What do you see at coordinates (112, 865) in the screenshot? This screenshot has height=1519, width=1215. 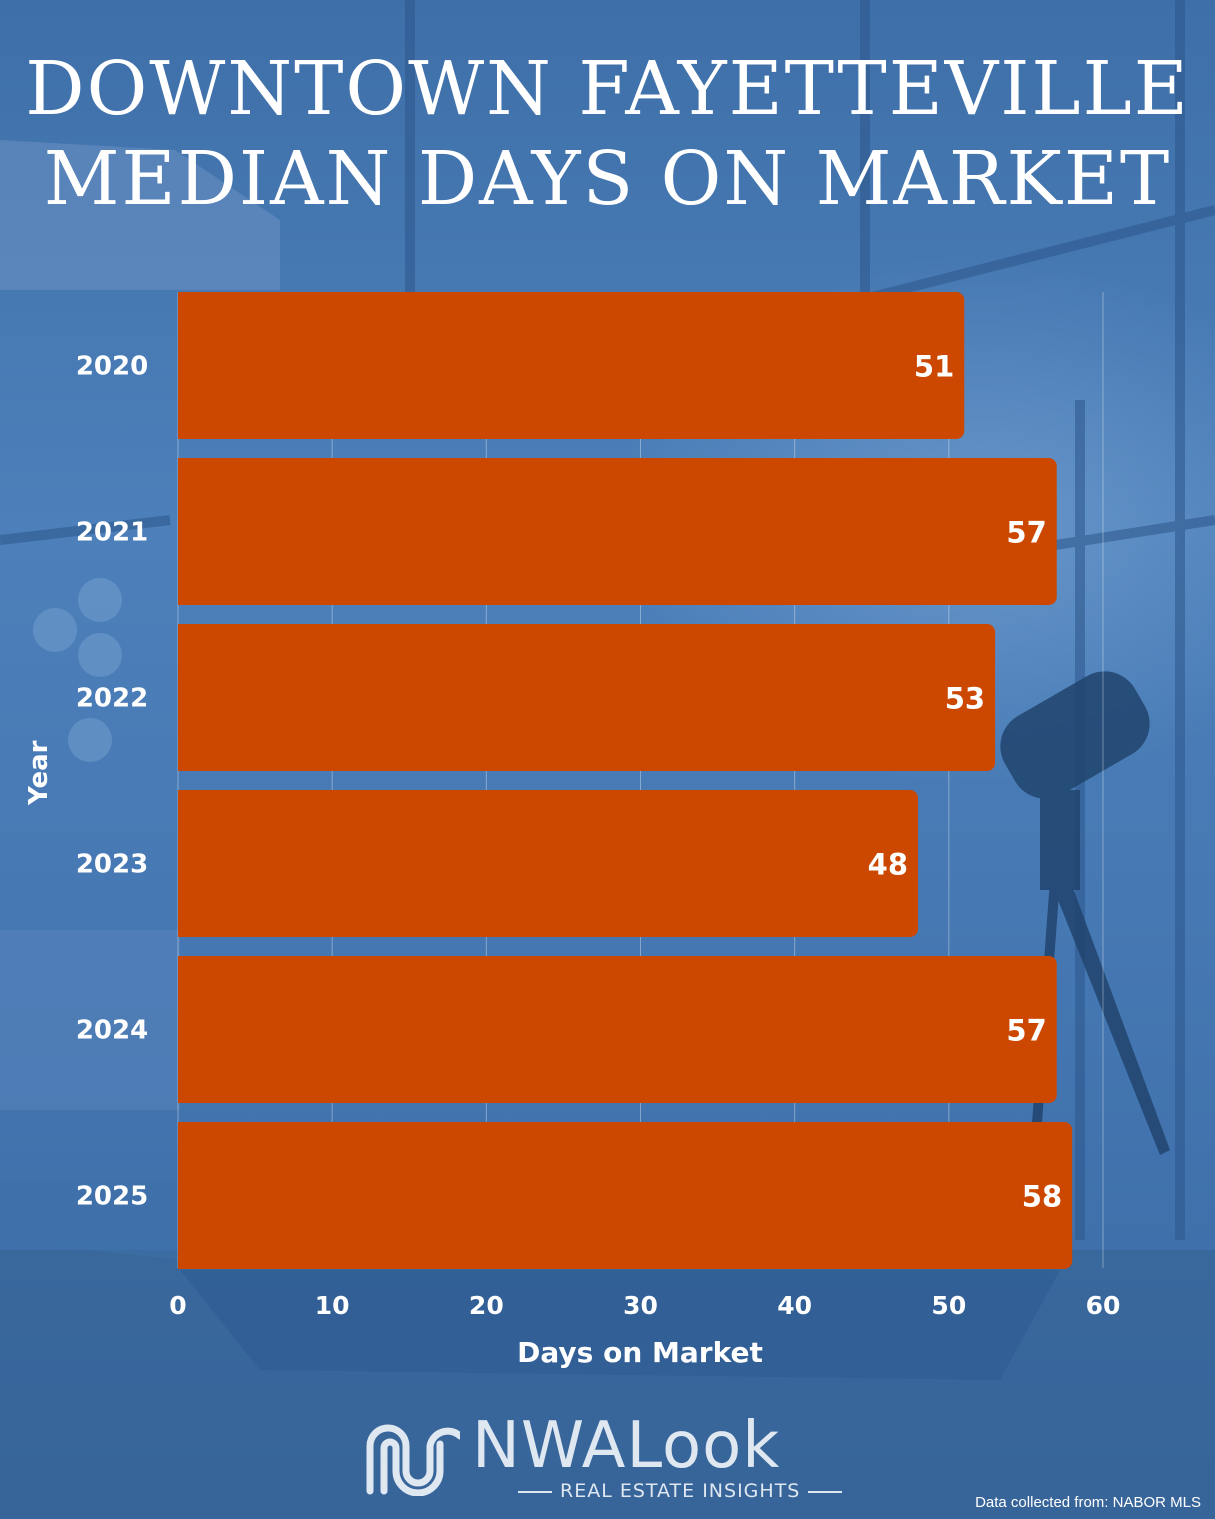 I see `y-tick-label: 2023` at bounding box center [112, 865].